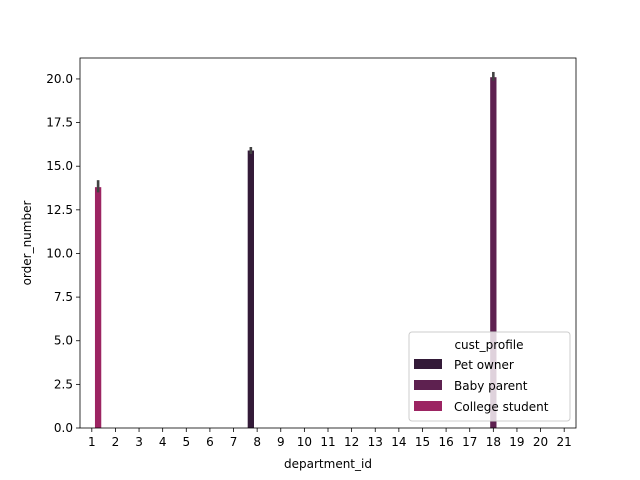 The width and height of the screenshot is (640, 480). I want to click on y-tick-label: 15.0, so click(59, 166).